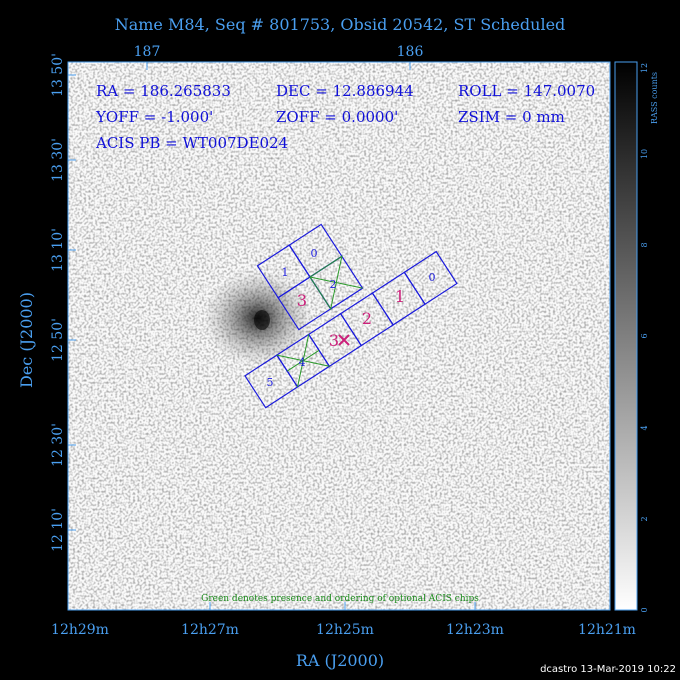 The width and height of the screenshot is (680, 680). What do you see at coordinates (154, 117) in the screenshot?
I see `yoff: YOFF = -1.000'` at bounding box center [154, 117].